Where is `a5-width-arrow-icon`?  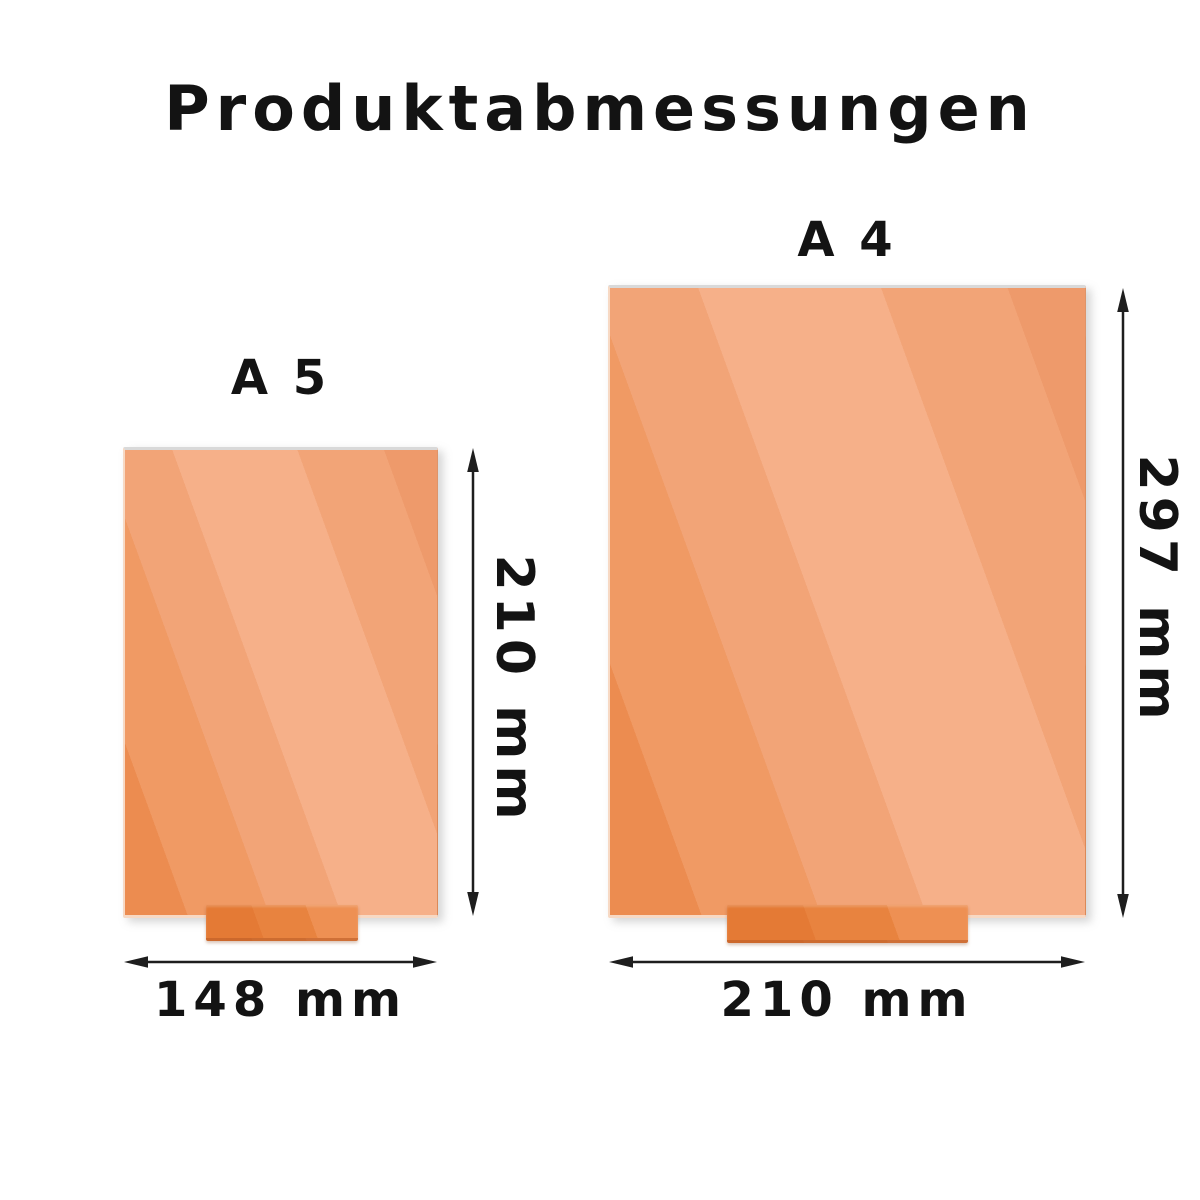
a5-width-arrow-icon is located at coordinates (280, 962).